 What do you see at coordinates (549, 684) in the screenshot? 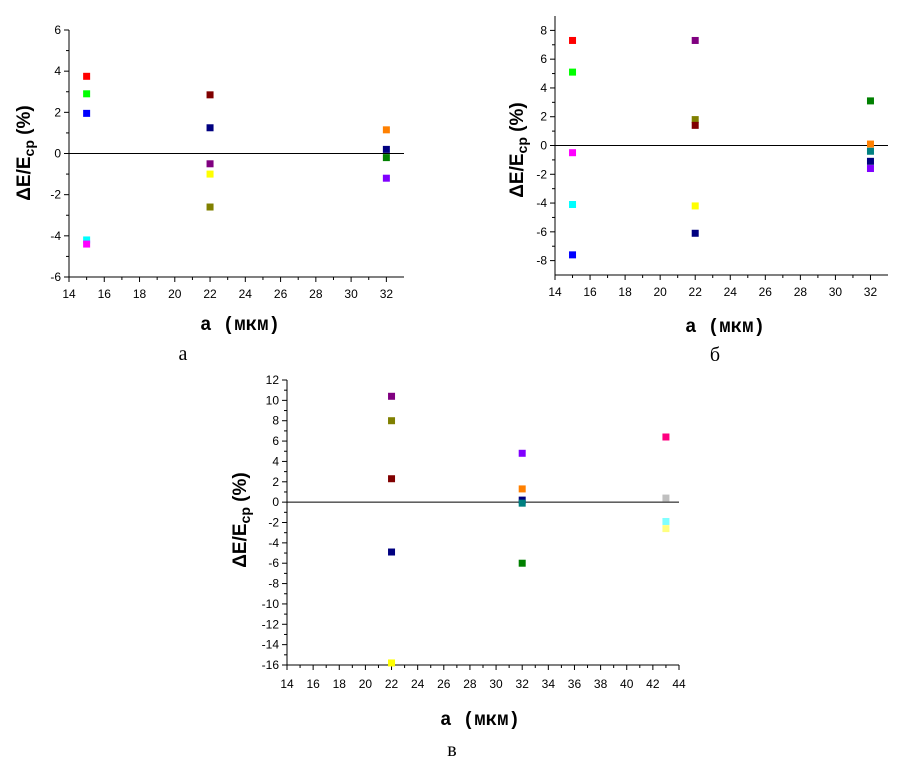
I see `x-tick-label: 34` at bounding box center [549, 684].